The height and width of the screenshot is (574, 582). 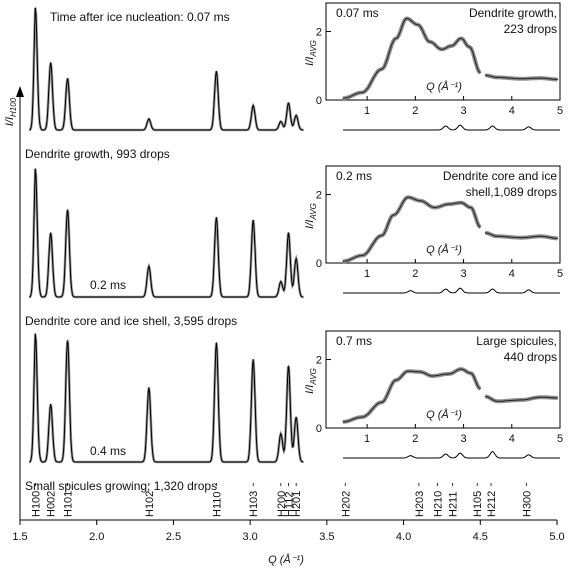 What do you see at coordinates (131, 321) in the screenshot?
I see `panel-description: Dendrite core and ice shell, 3,595 drops` at bounding box center [131, 321].